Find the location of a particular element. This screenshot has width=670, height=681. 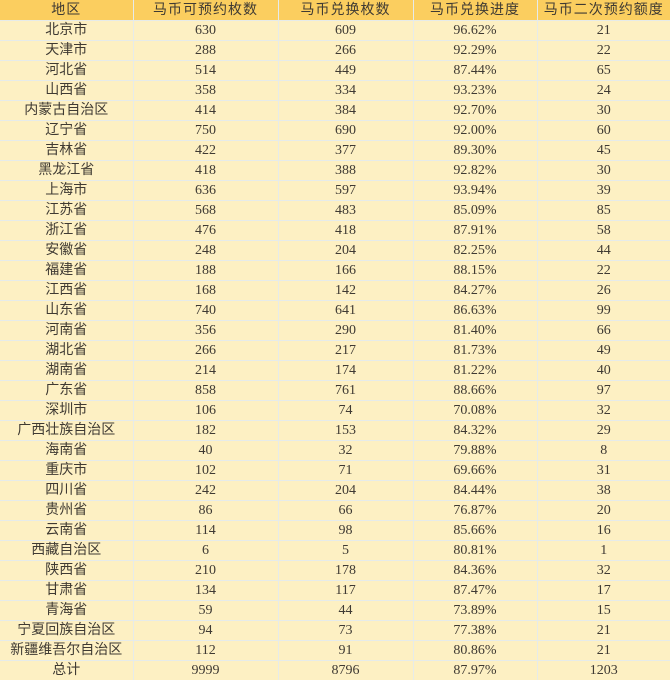

table-row: 湖北省 266 217 81.73% 49 is located at coordinates (335, 350).